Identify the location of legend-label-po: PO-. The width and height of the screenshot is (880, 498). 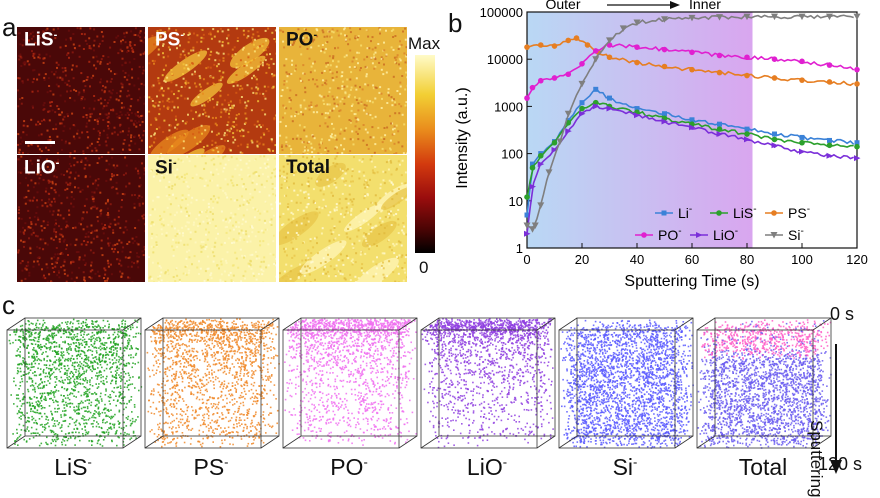
(670, 234).